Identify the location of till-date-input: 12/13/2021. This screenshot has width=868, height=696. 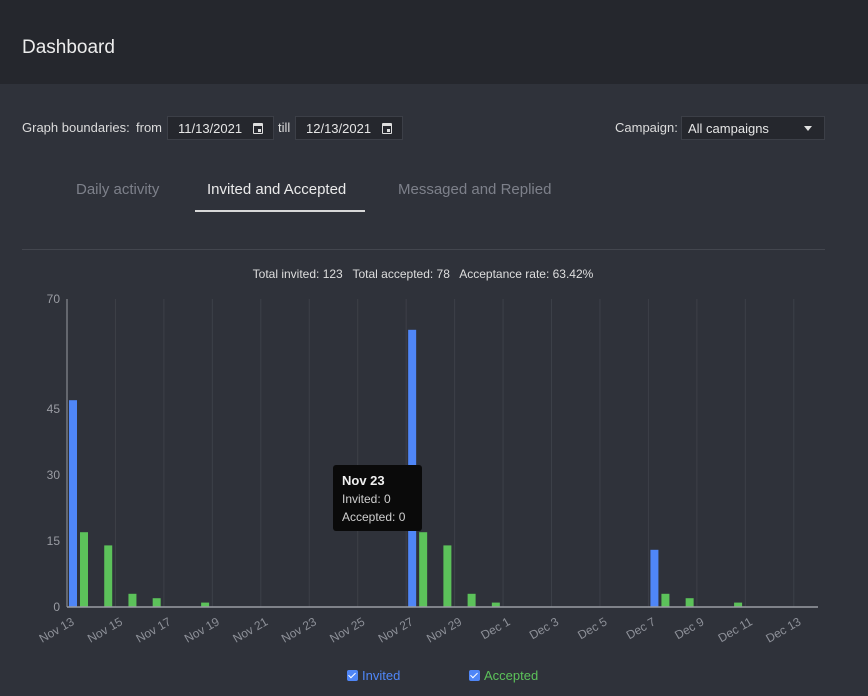
(349, 128).